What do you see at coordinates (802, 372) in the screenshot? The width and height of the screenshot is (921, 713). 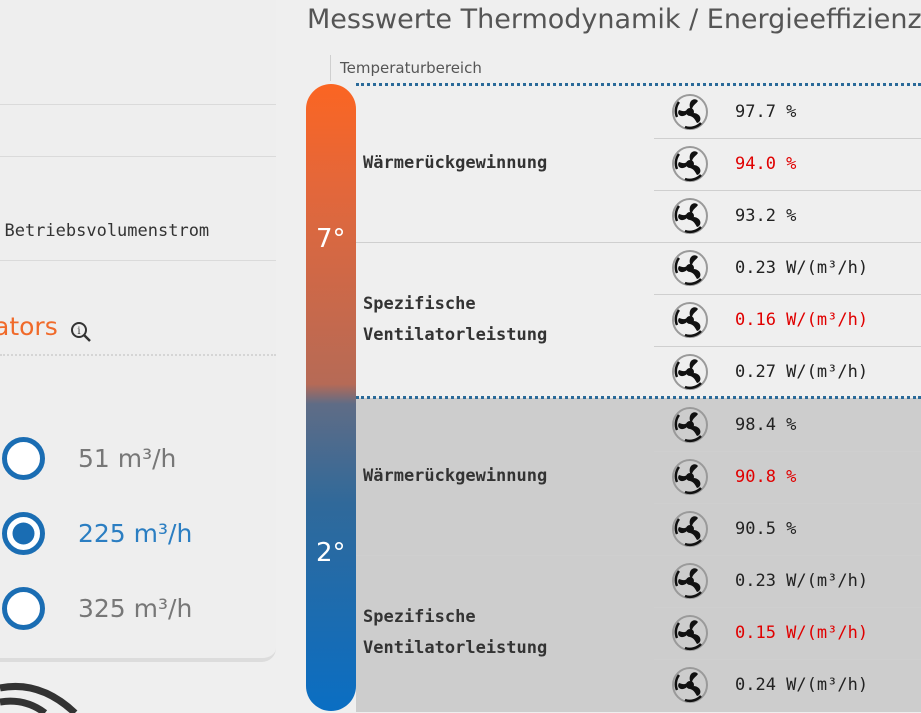 I see `measurement-value: 0.27 W/(m³/h)` at bounding box center [802, 372].